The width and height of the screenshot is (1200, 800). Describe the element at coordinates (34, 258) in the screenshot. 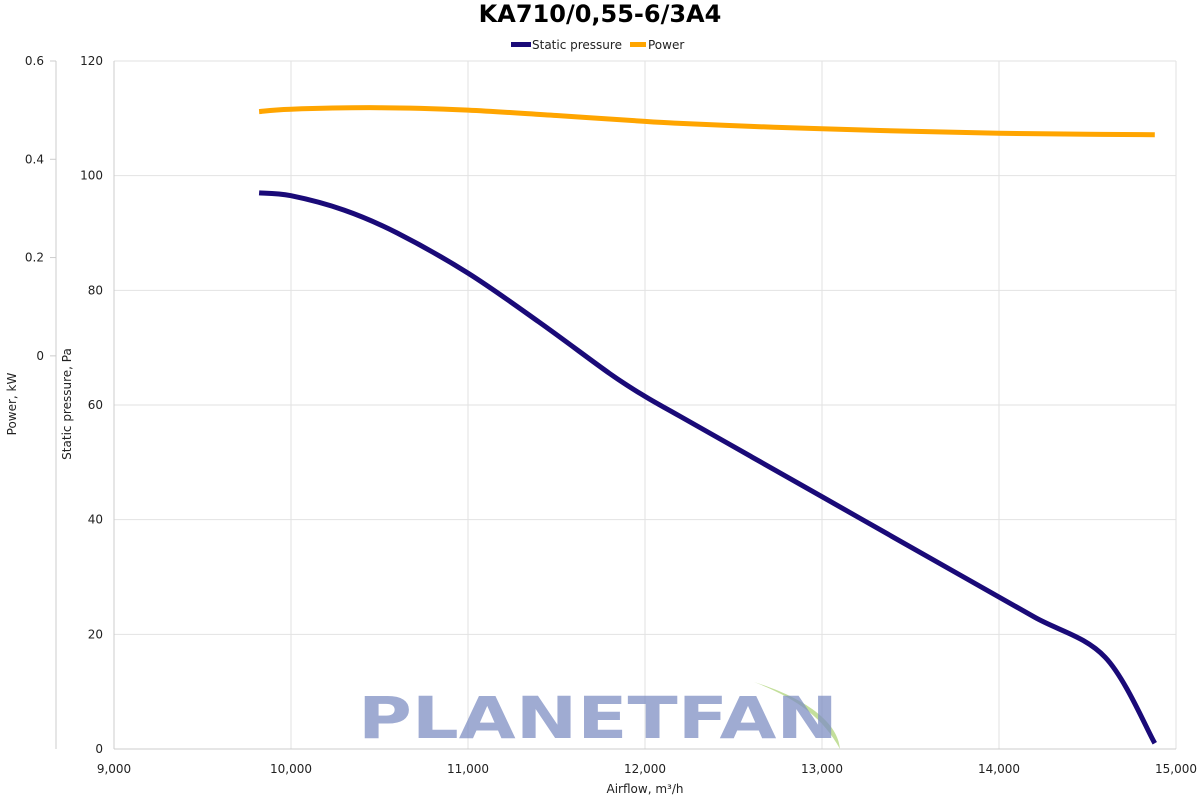

I see `power-tick-label: 0.2` at that location.